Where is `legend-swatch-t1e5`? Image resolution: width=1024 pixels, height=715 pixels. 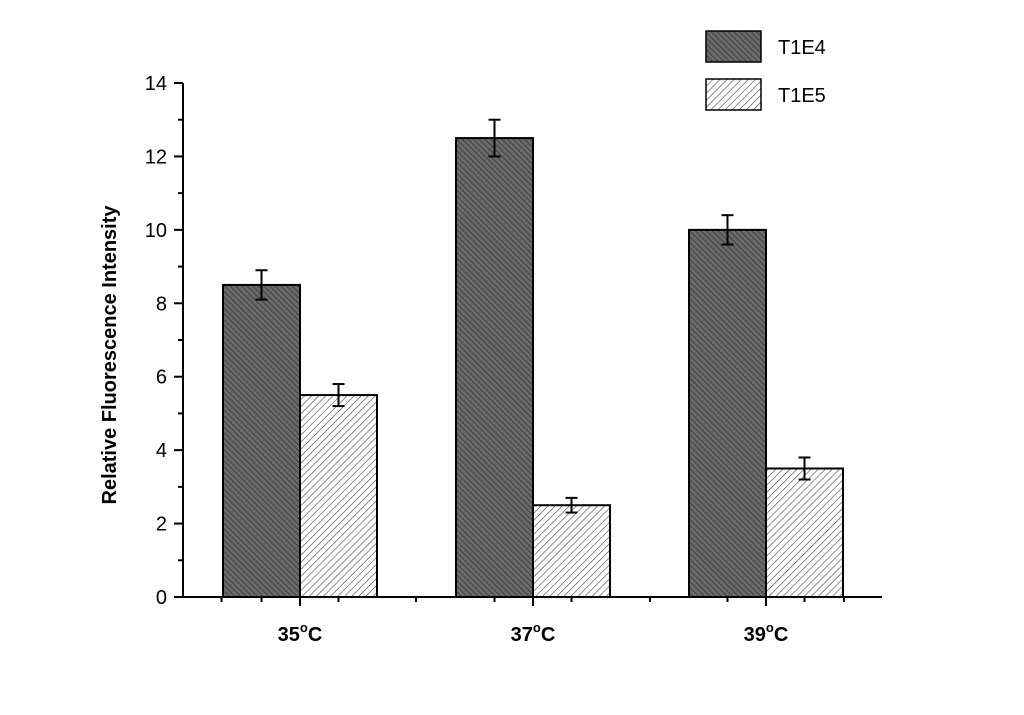
legend-swatch-t1e5 is located at coordinates (733, 94).